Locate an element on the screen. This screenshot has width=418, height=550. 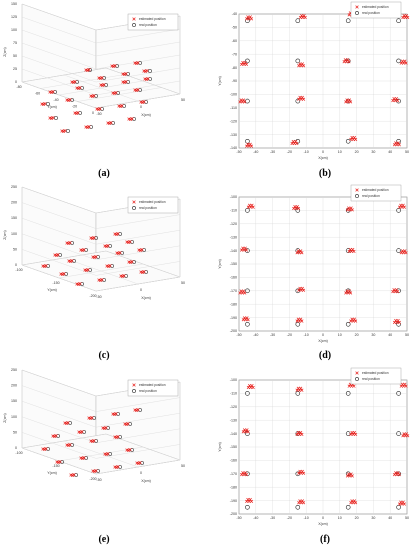
y-tick-label: -70 is located at coordinates (234, 54).